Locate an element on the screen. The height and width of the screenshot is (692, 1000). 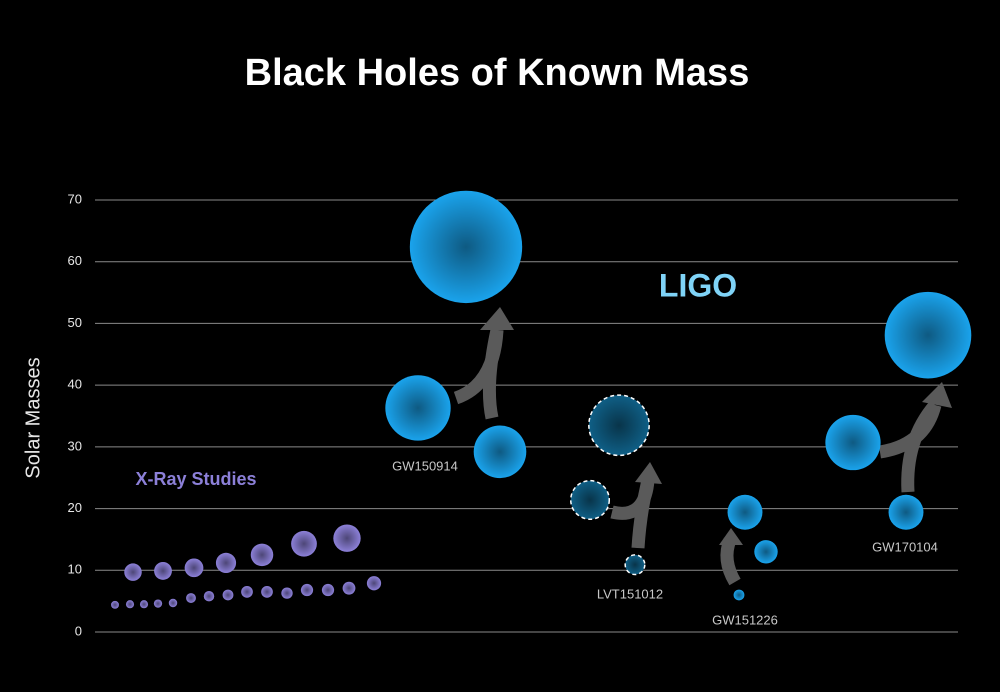
series-label: X-Ray Studies is located at coordinates (195, 479).